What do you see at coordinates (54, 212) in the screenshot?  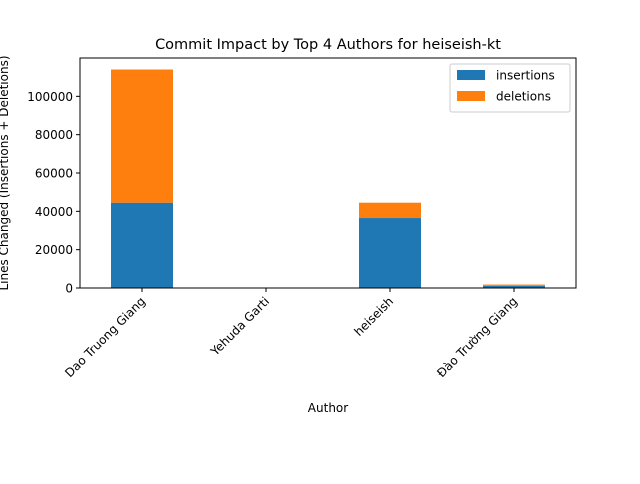 I see `y-tick-label-2: 40000` at bounding box center [54, 212].